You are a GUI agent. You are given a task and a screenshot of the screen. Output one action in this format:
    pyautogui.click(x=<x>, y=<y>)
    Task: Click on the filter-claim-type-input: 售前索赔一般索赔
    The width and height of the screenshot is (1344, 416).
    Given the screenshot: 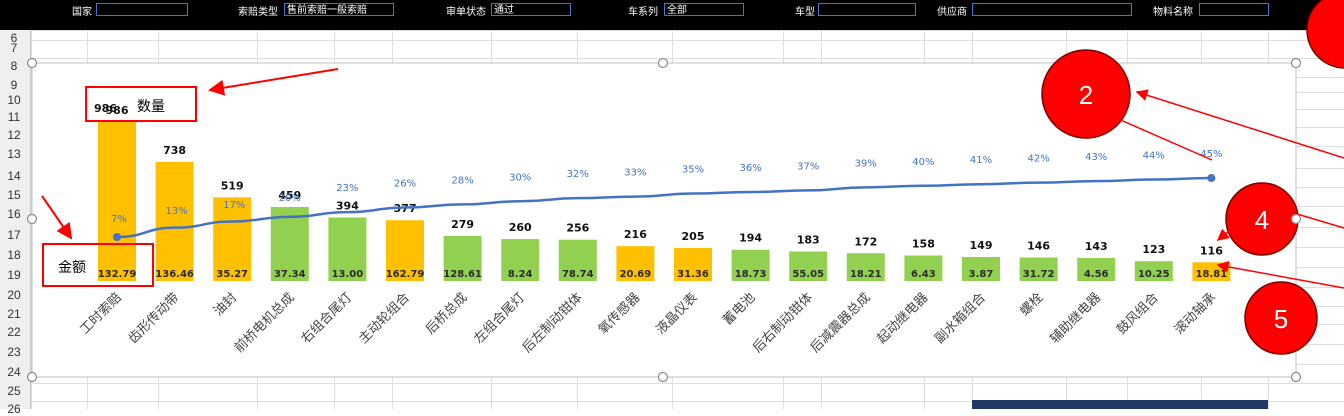 What is the action you would take?
    pyautogui.click(x=339, y=9)
    